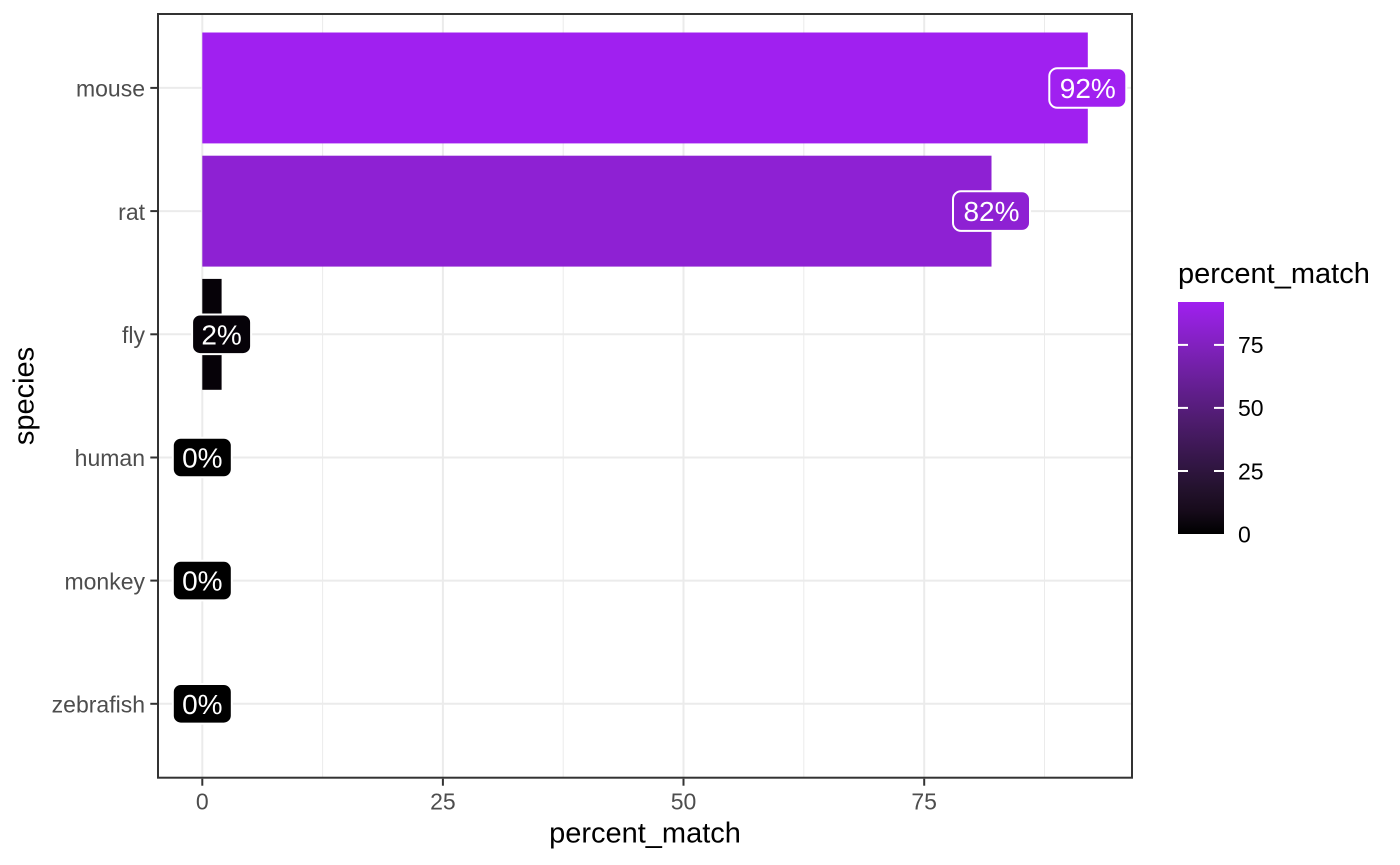 The image size is (1400, 865). What do you see at coordinates (110, 458) in the screenshot?
I see `svg-text: human` at bounding box center [110, 458].